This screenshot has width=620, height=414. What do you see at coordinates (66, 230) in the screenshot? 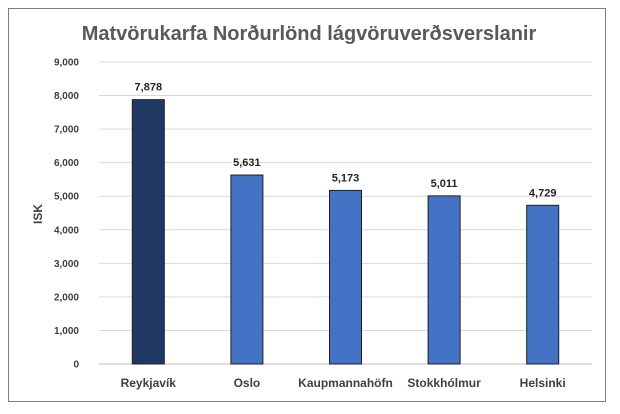
I see `y-tick-label: 4,000` at bounding box center [66, 230].